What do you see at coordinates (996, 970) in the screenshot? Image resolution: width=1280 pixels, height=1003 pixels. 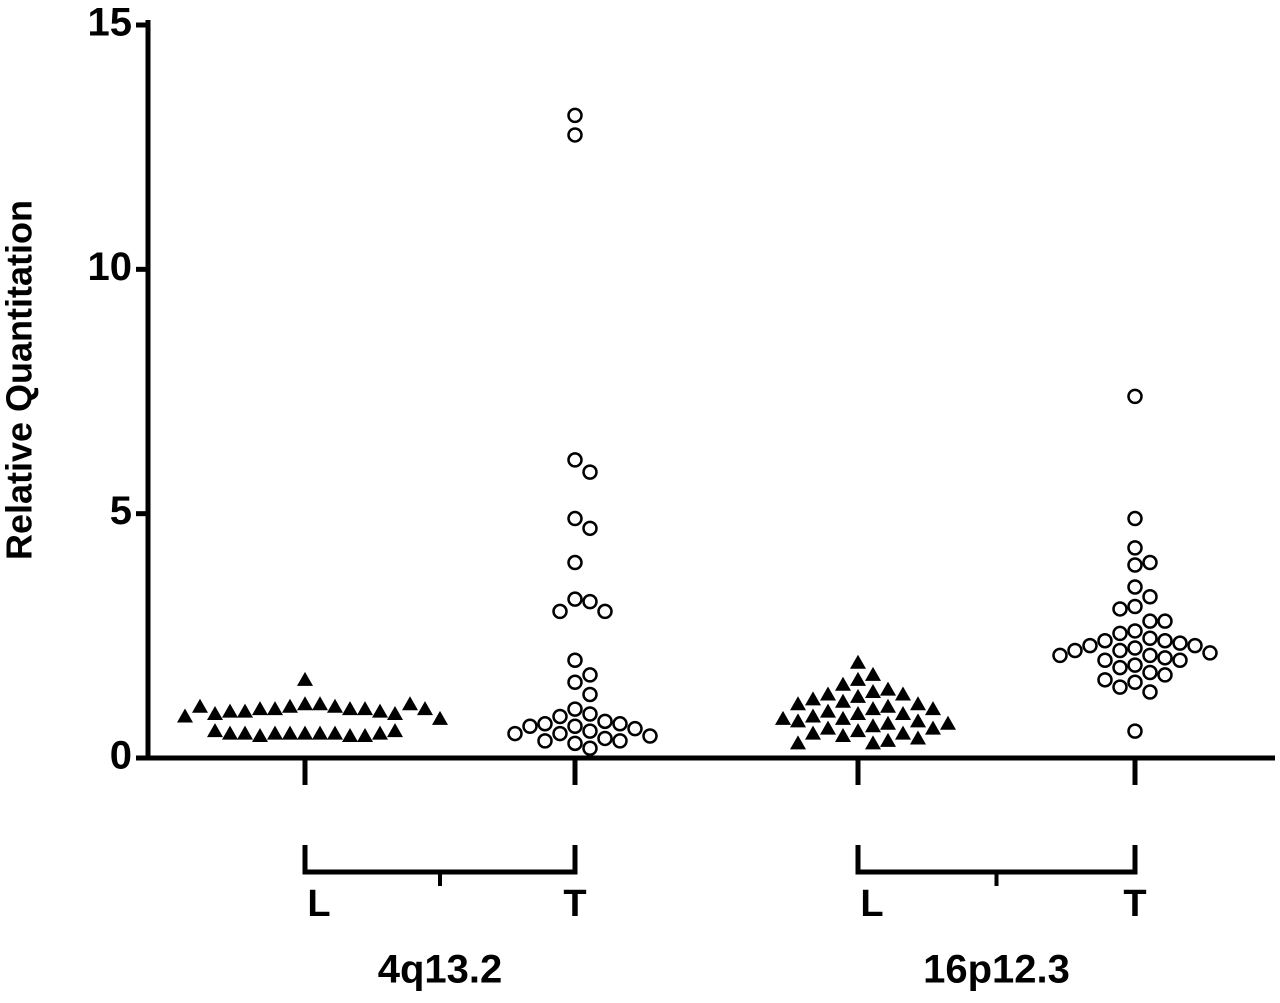 I see `group-label: 16p12.3` at bounding box center [996, 970].